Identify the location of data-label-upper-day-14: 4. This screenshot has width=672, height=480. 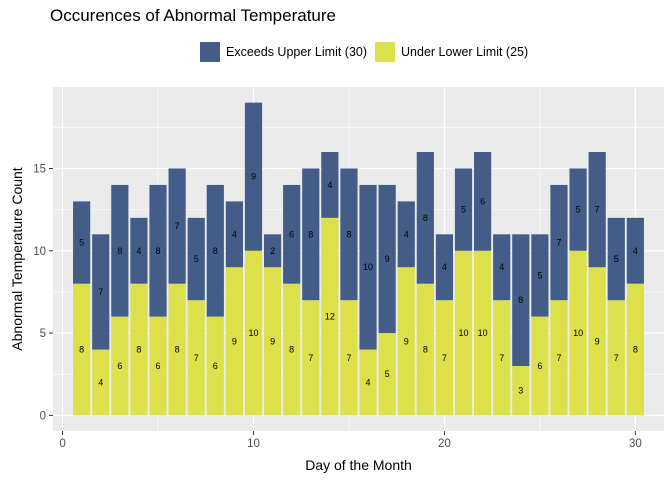
(329, 185).